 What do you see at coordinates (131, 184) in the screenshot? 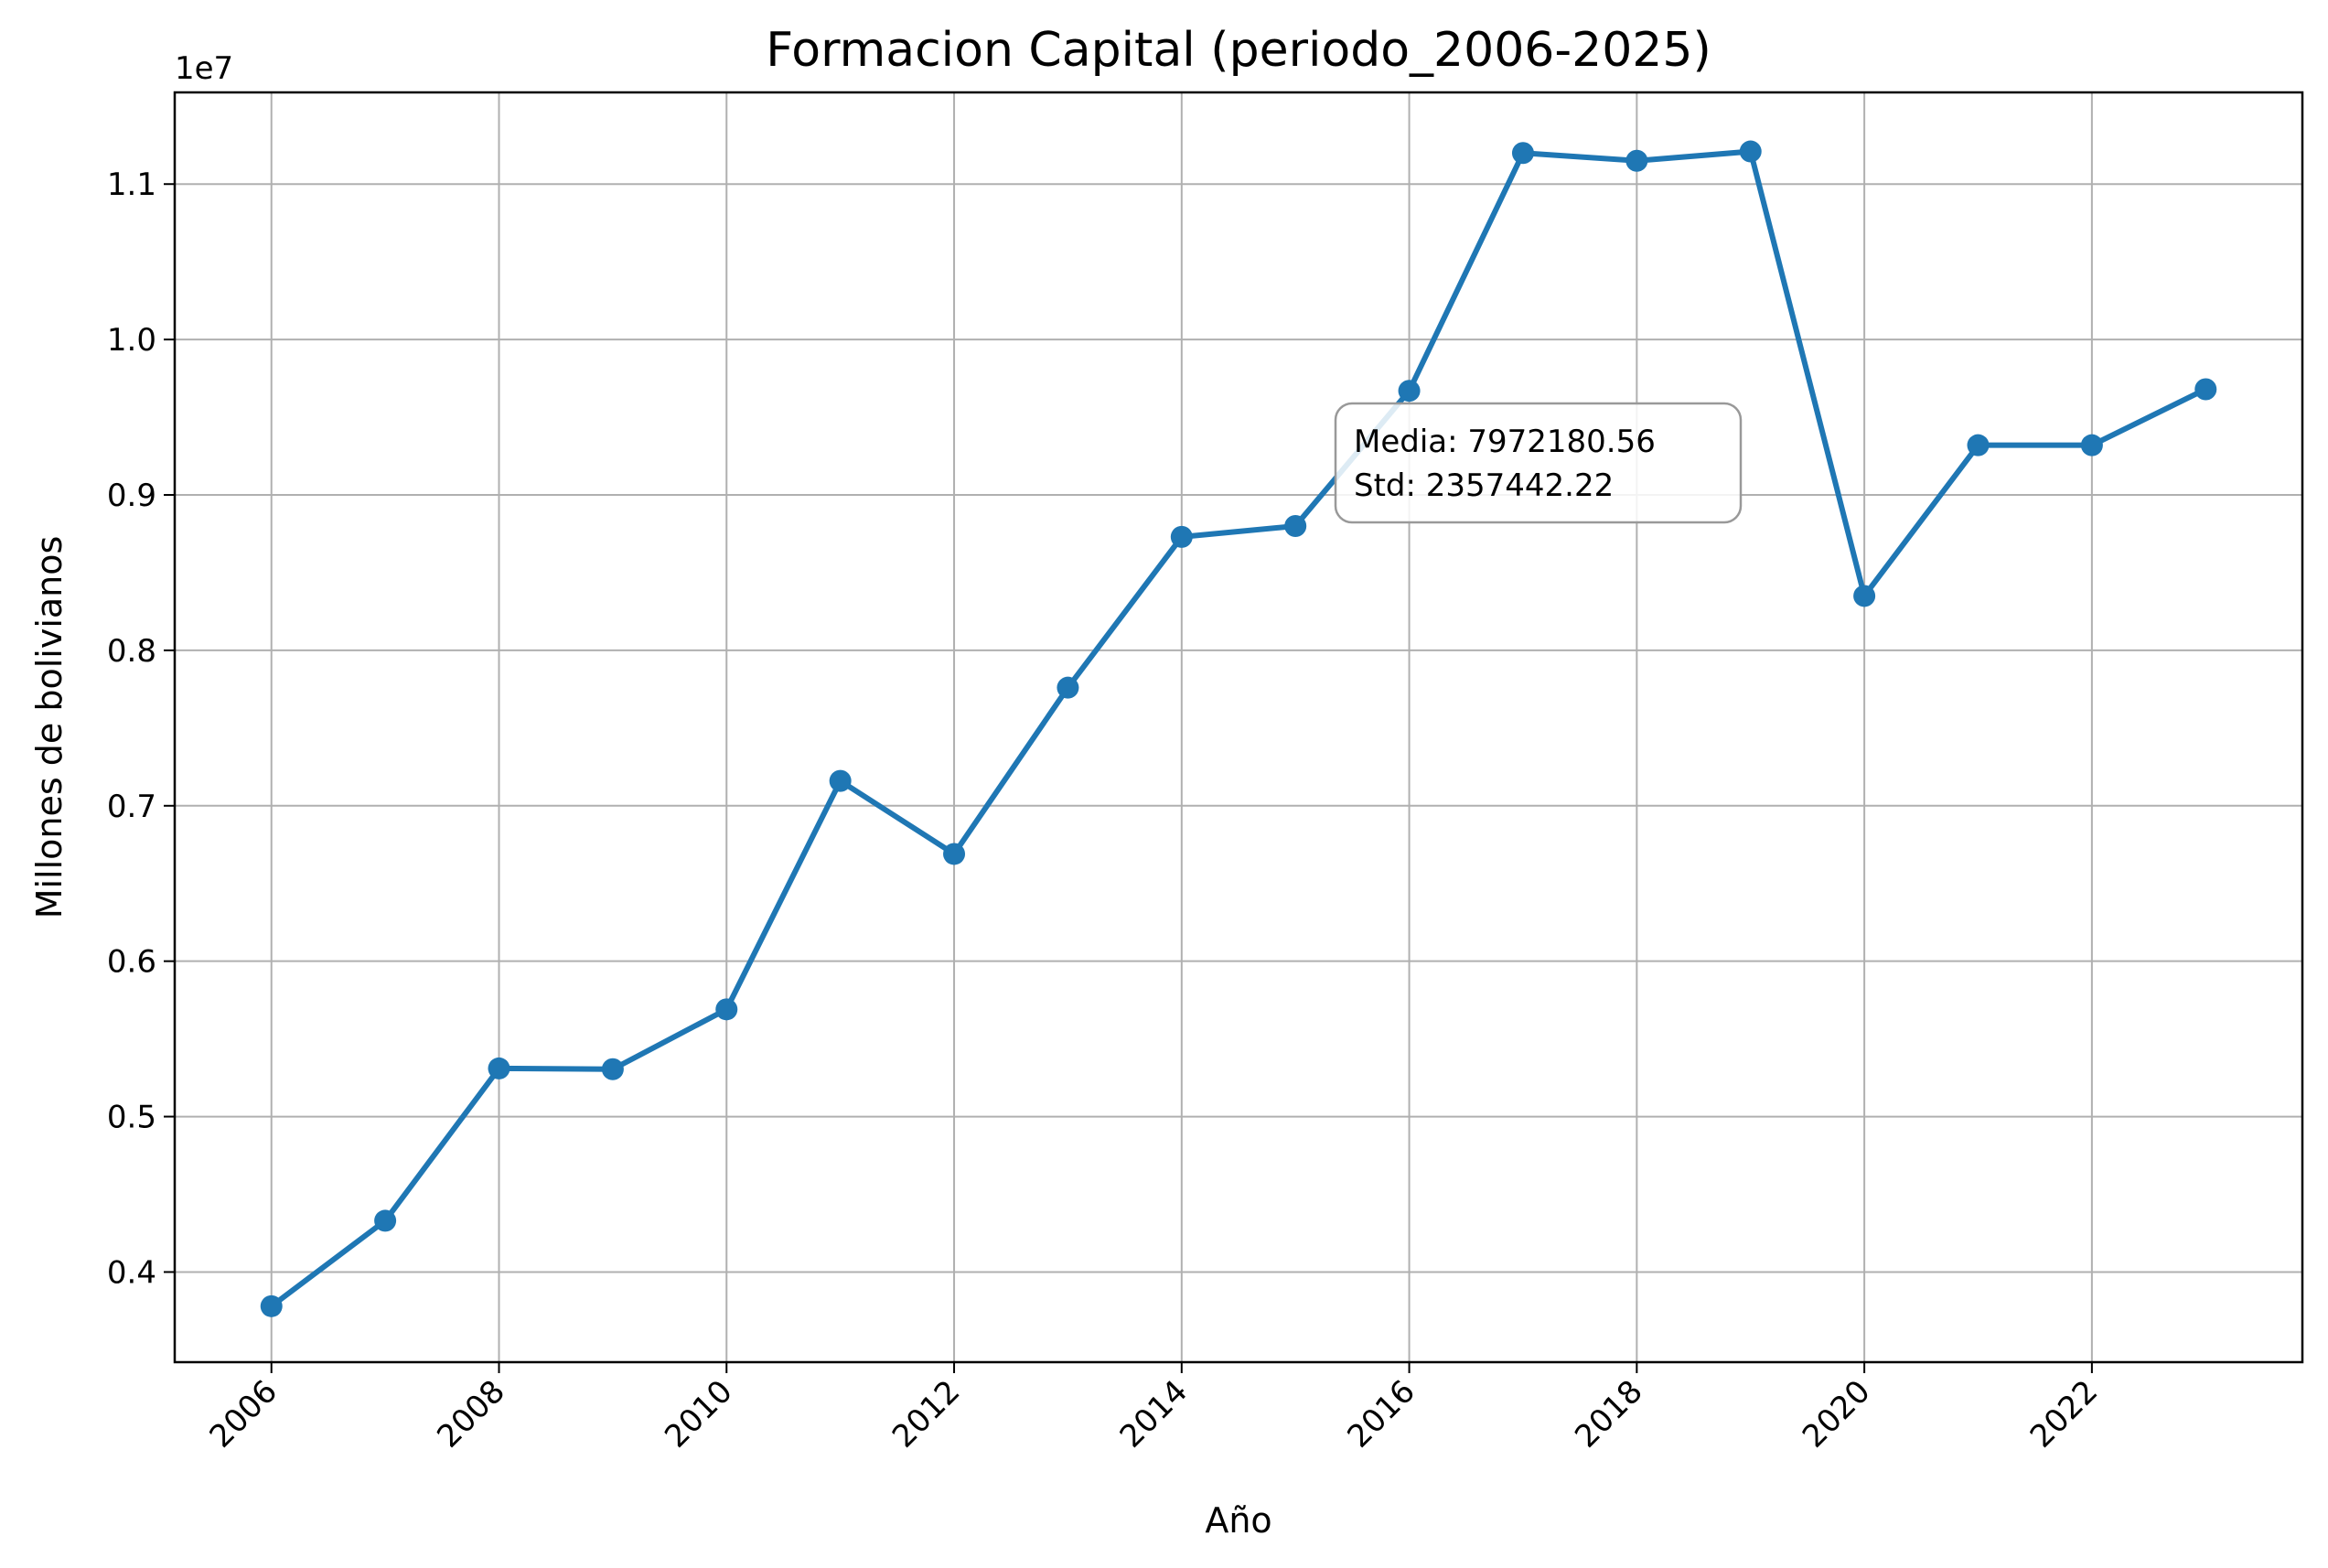
I see `y-tick-label: 1.1` at bounding box center [131, 184].